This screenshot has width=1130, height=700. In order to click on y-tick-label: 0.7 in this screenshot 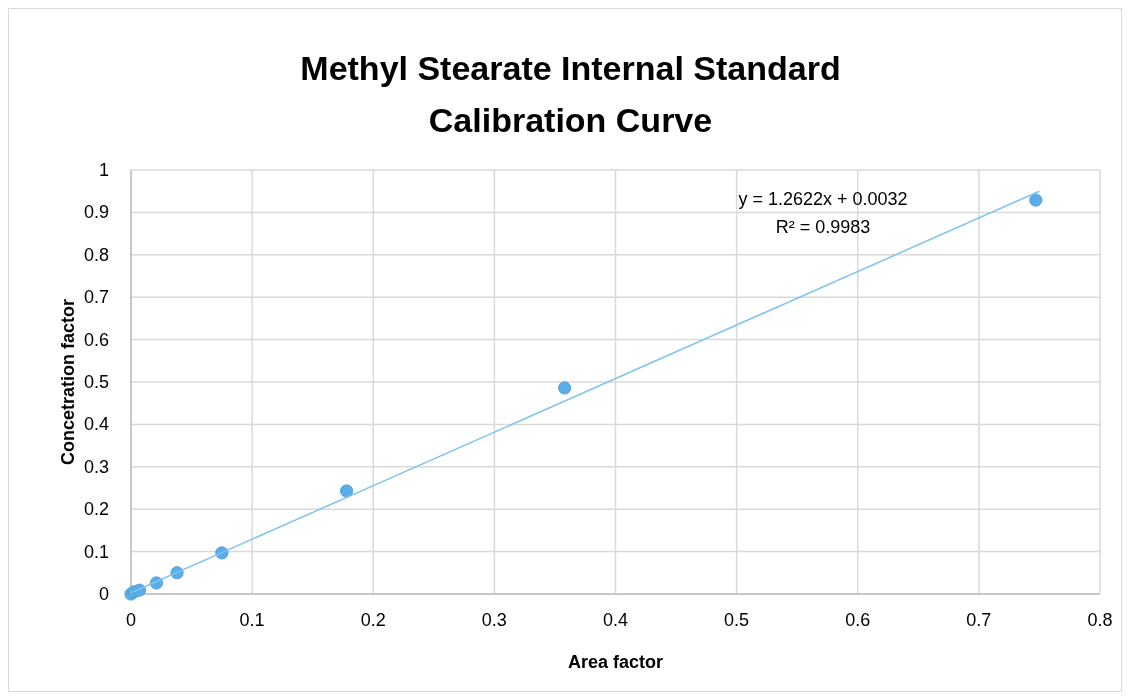, I will do `click(96, 297)`.